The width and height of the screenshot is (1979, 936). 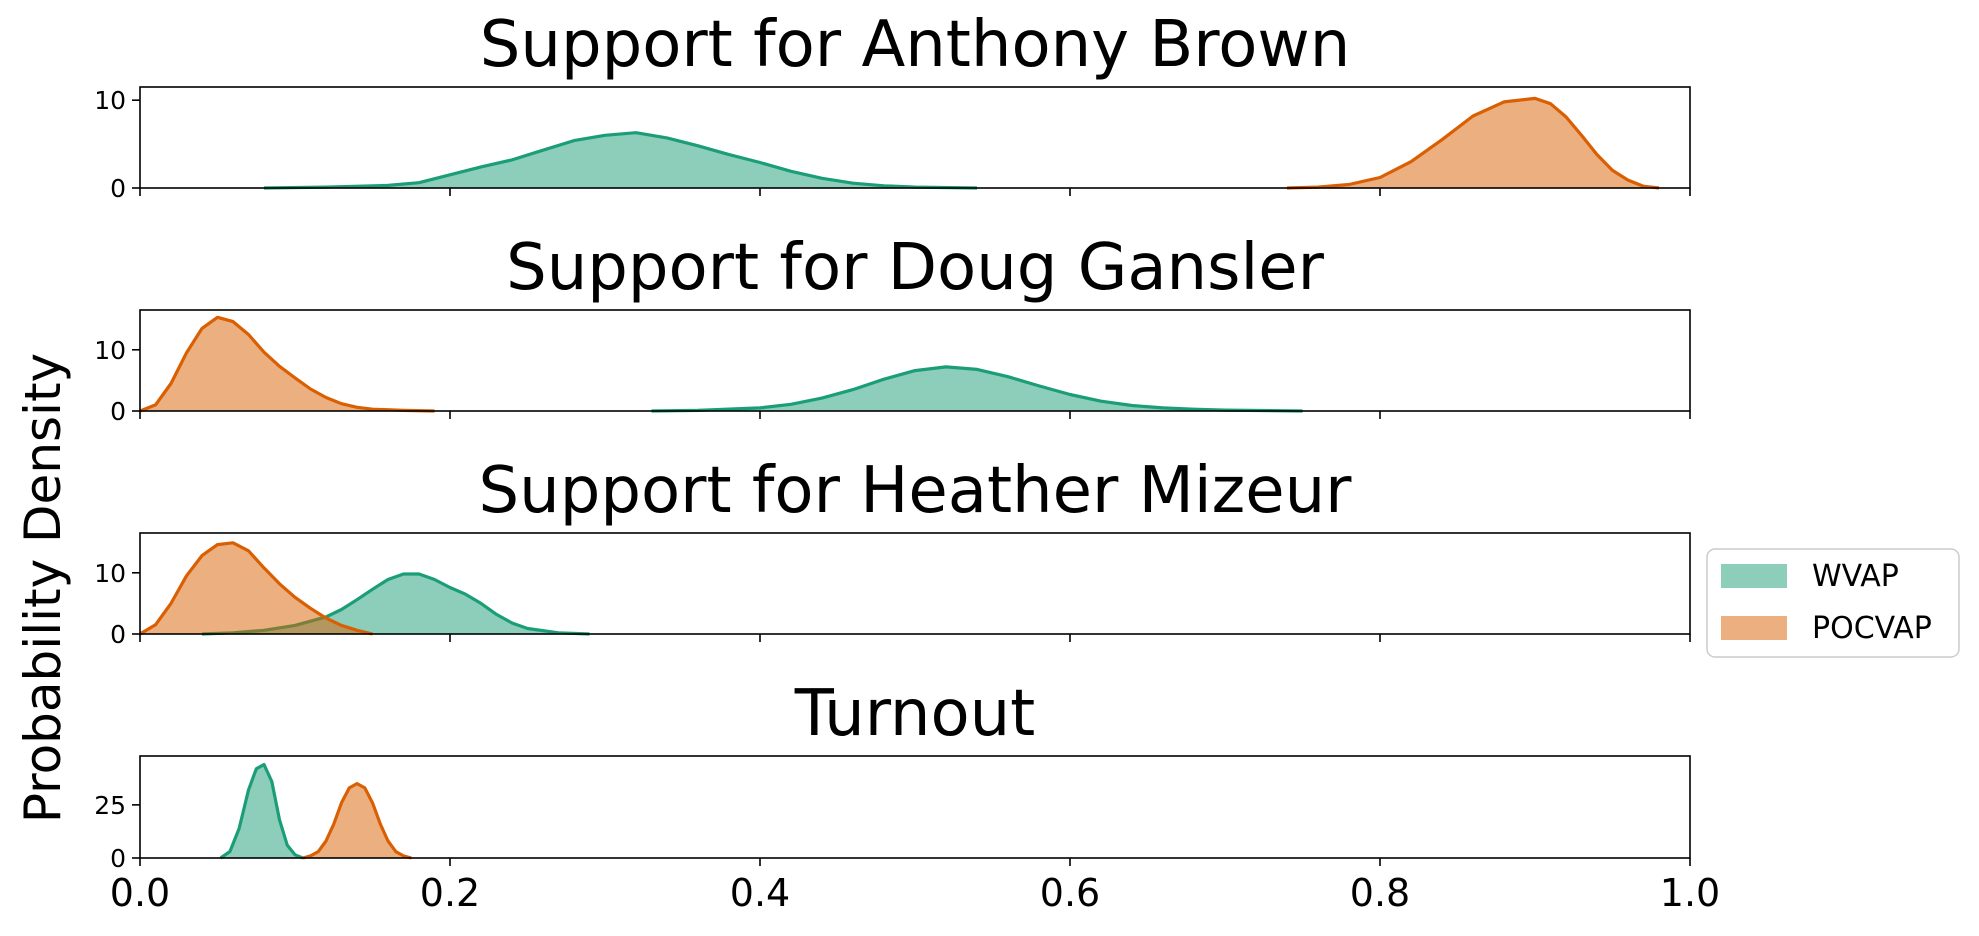 I want to click on x-tick-label: 0.4, so click(x=760, y=893).